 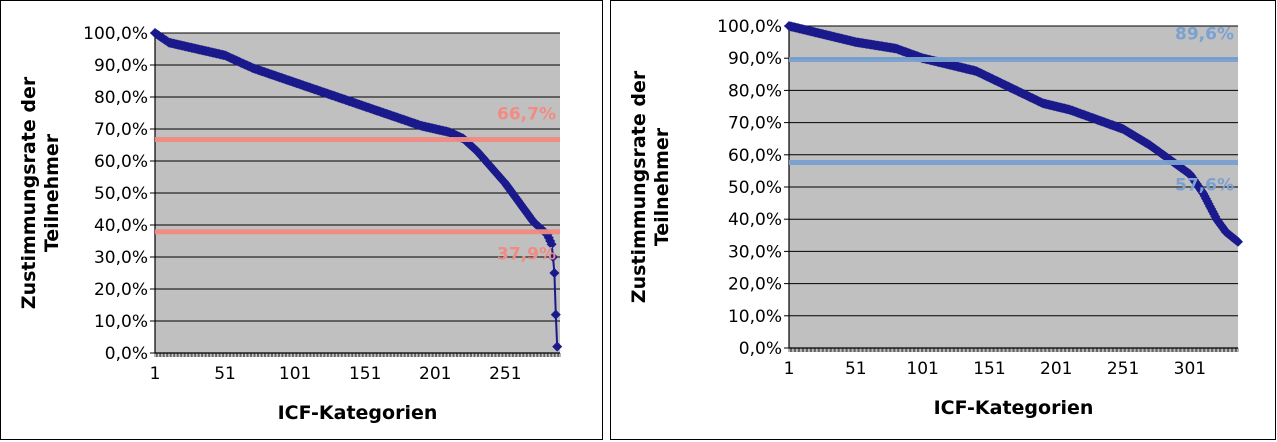 What do you see at coordinates (526, 255) in the screenshot?
I see `reference-label: 37,9%` at bounding box center [526, 255].